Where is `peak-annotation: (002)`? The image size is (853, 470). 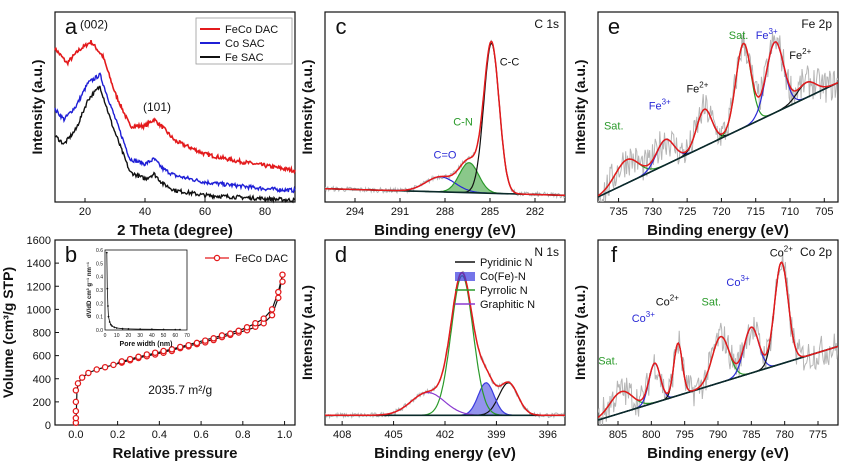
peak-annotation: (002) is located at coordinates (94, 25).